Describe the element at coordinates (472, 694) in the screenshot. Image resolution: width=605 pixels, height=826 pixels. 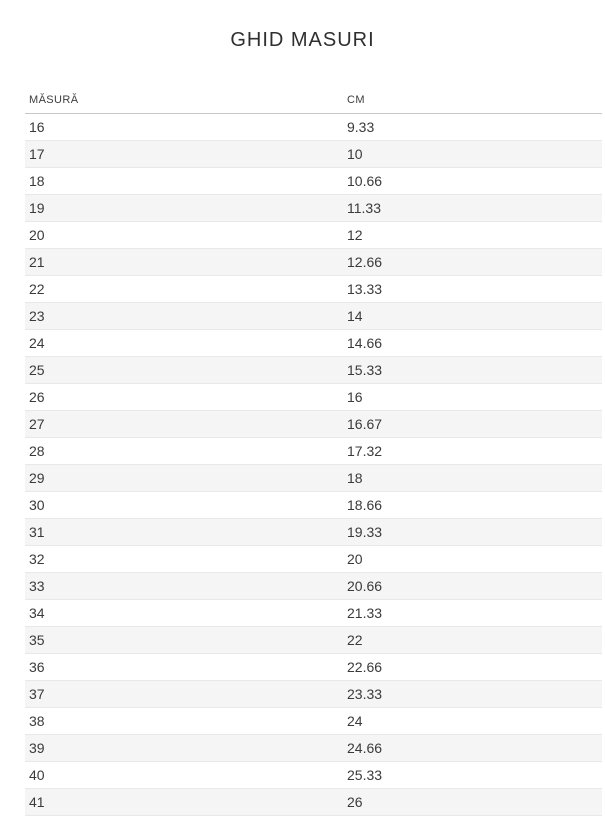
I see `cm-cell: 23.33` at that location.